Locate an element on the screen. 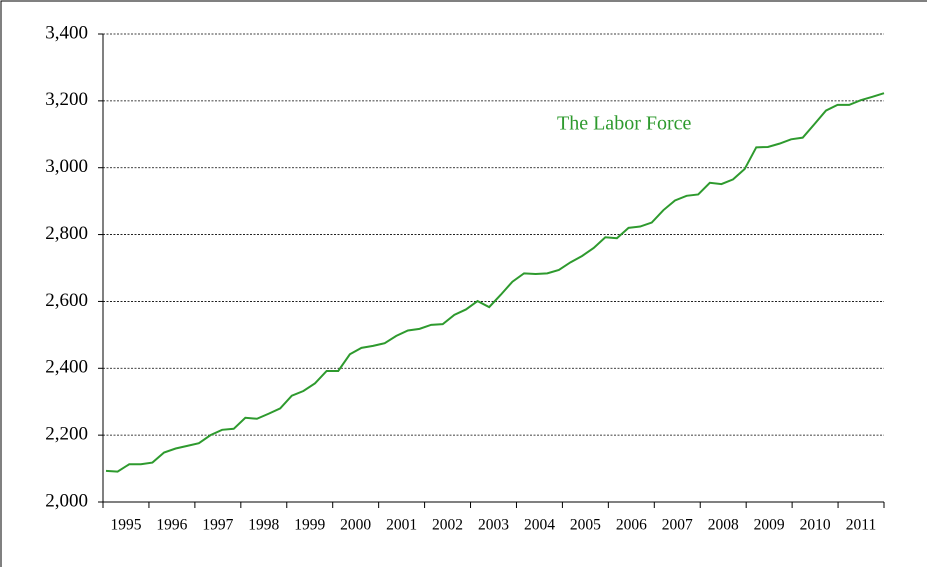 Image resolution: width=927 pixels, height=567 pixels. x-tick-label: 2002 is located at coordinates (447, 525).